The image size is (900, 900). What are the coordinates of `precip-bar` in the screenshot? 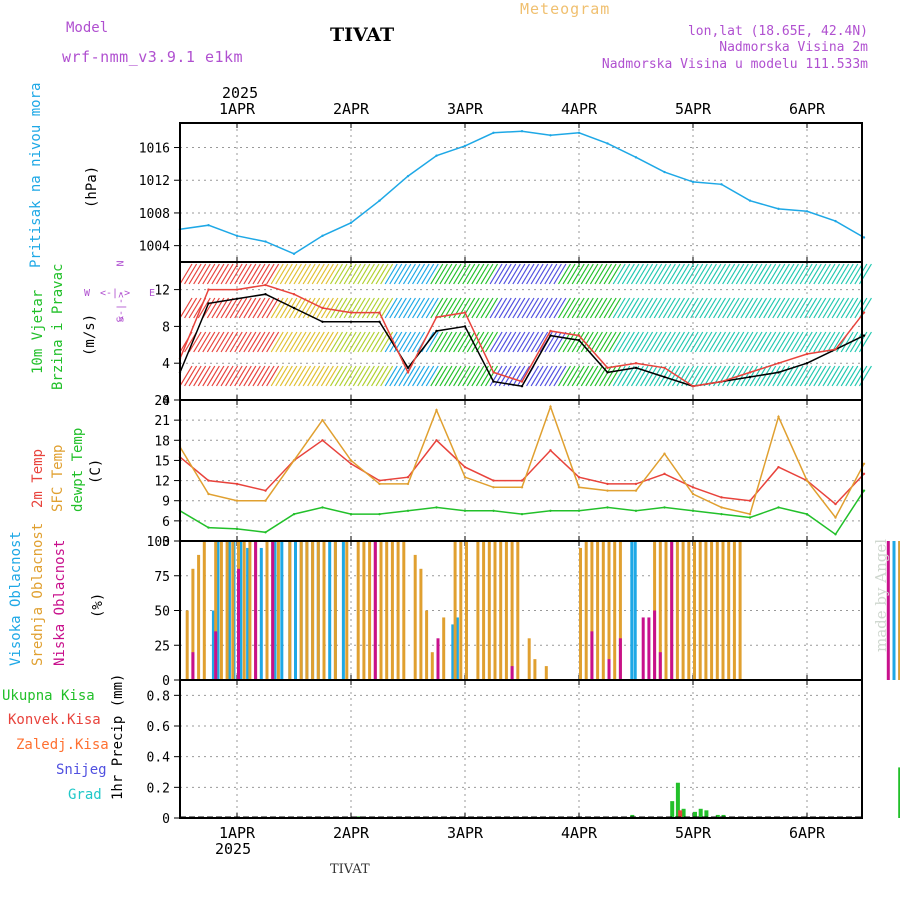 It's located at (706, 814).